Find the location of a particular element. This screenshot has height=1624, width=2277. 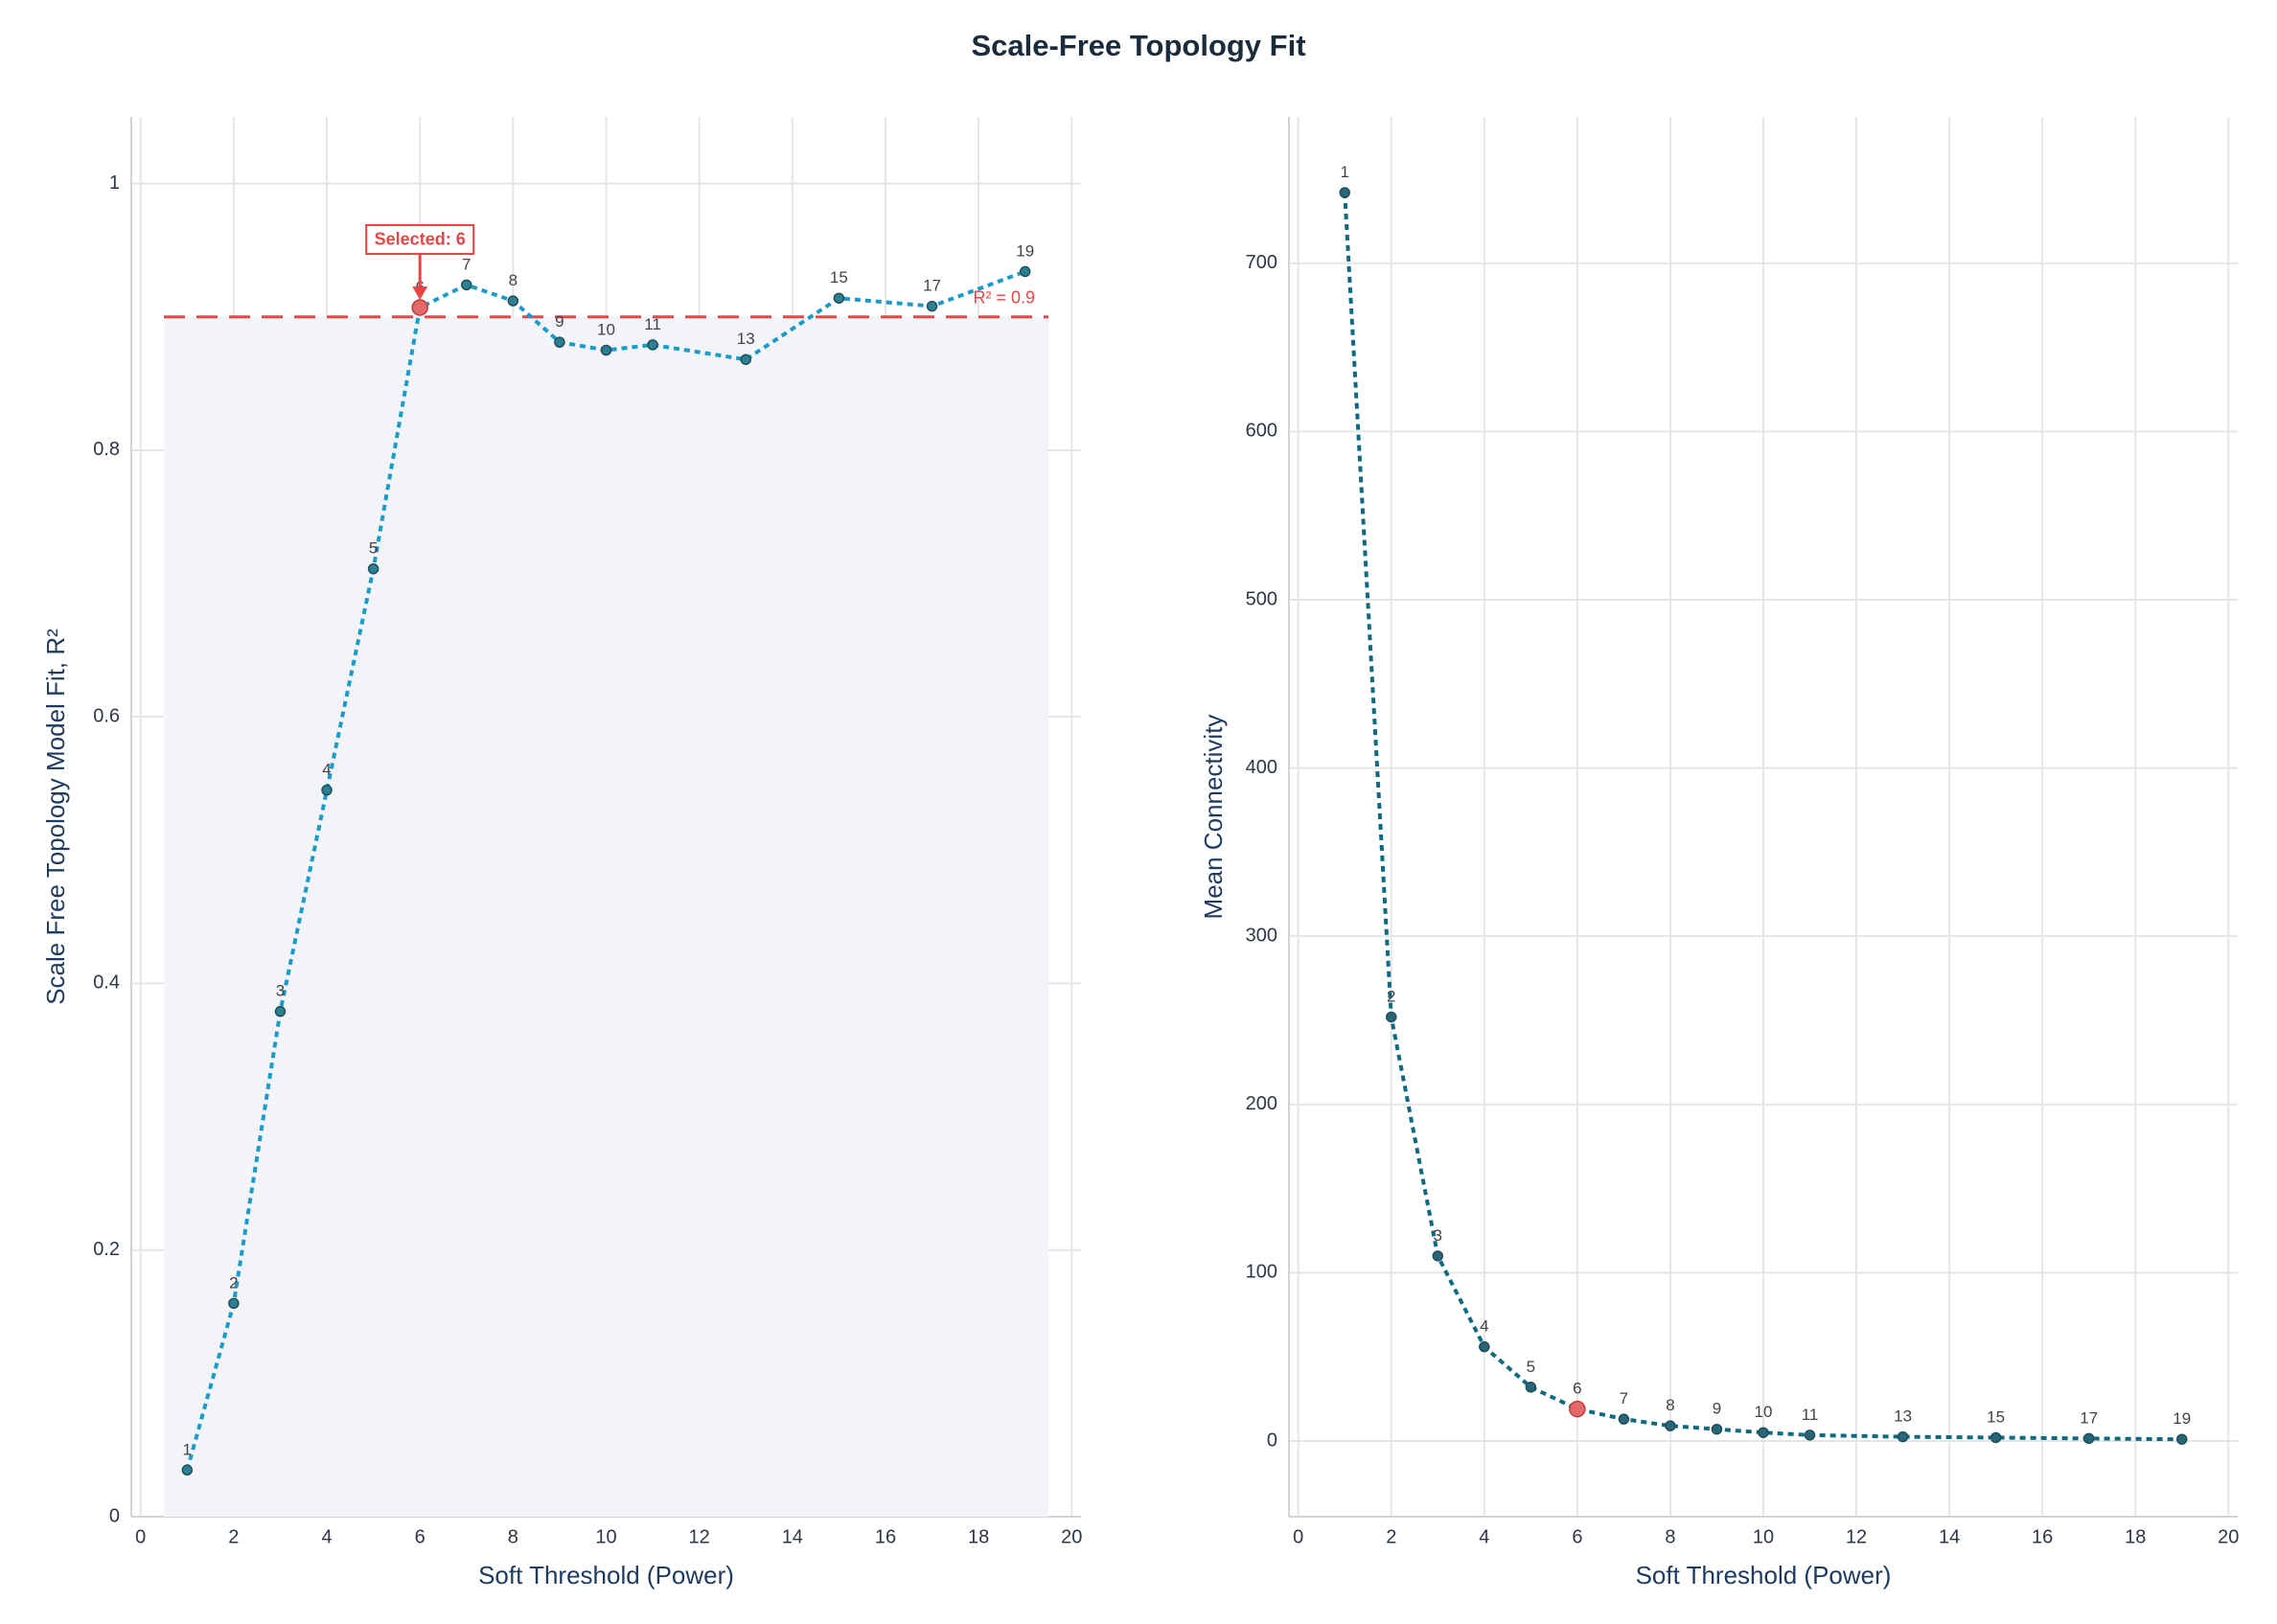

y-tick-label: 100 is located at coordinates (1261, 1272).